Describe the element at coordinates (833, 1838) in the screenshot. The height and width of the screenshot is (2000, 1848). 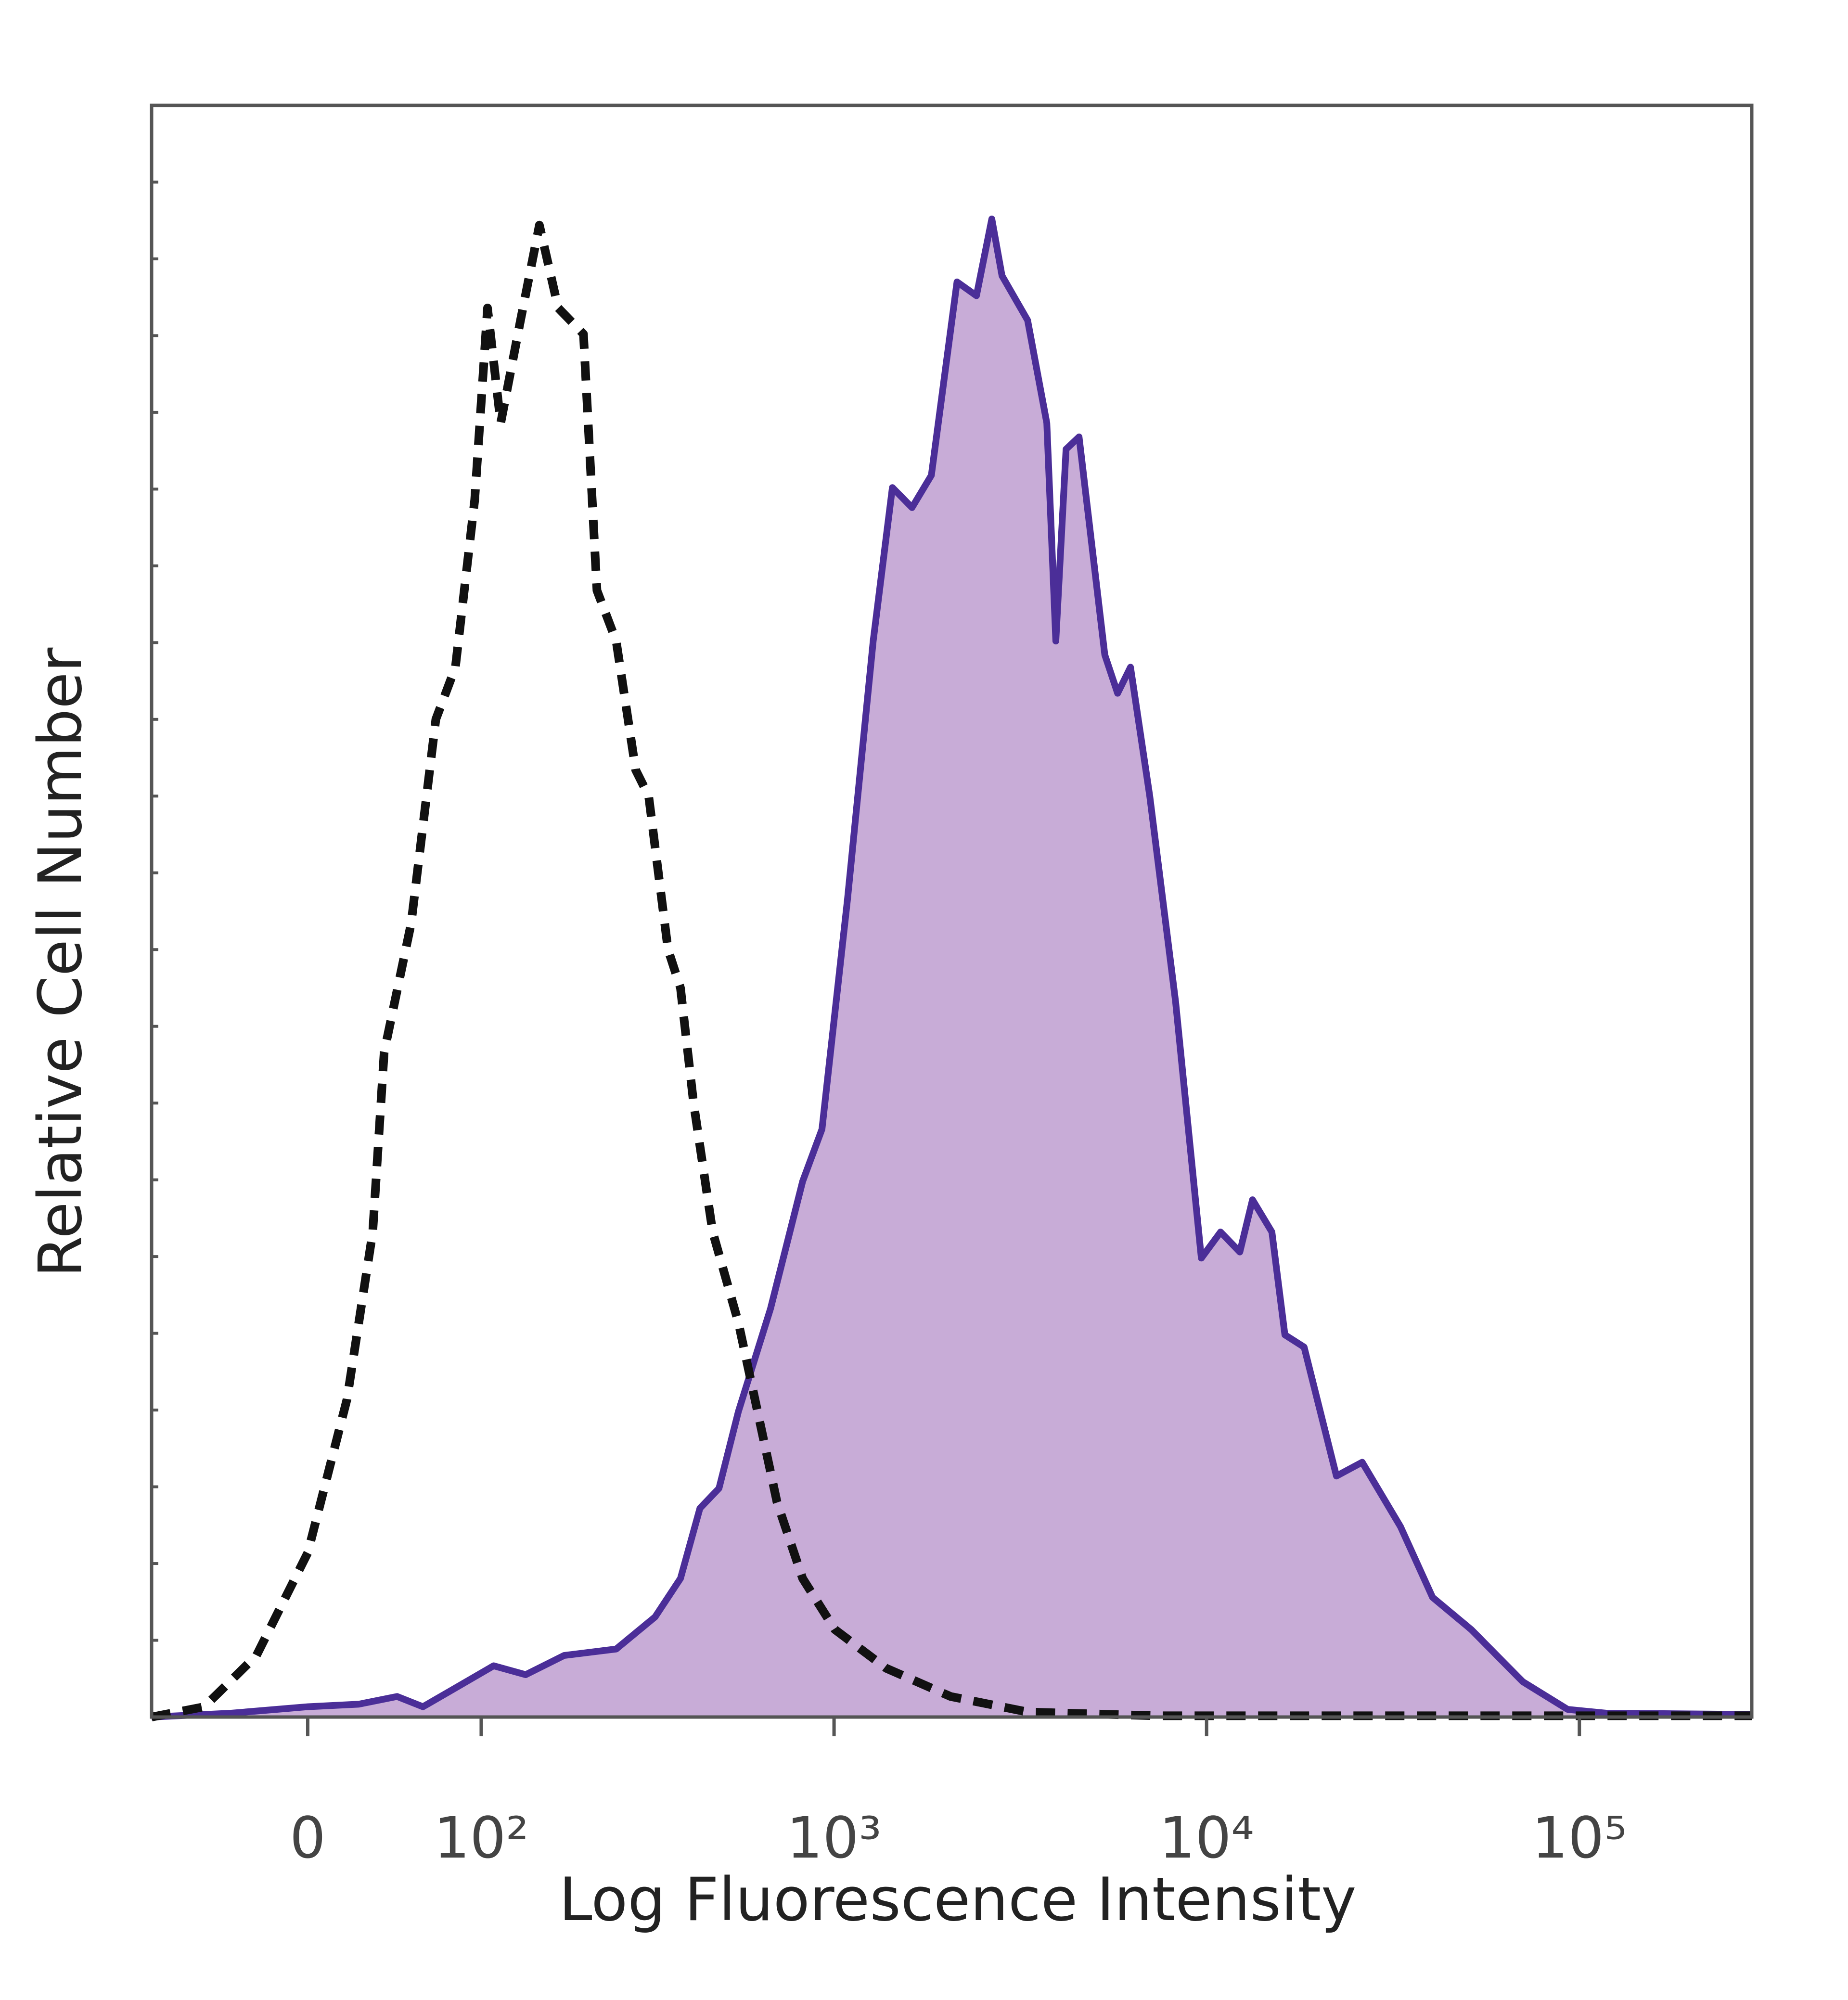
I see `x-tick-label: 10³` at that location.